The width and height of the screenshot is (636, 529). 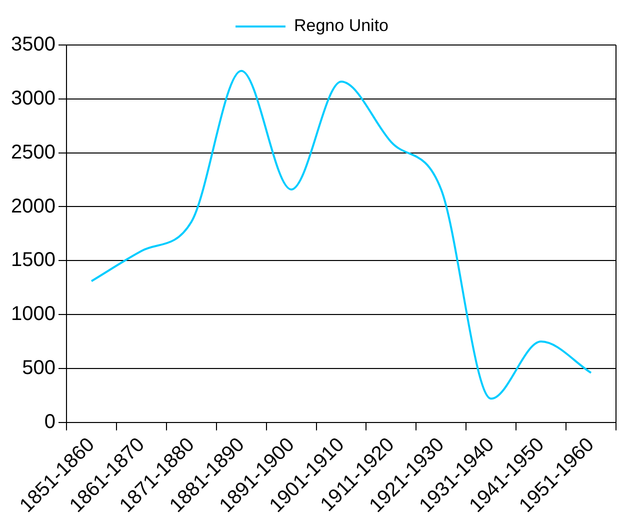 What do you see at coordinates (33, 152) in the screenshot?
I see `y-tick-label: 2500` at bounding box center [33, 152].